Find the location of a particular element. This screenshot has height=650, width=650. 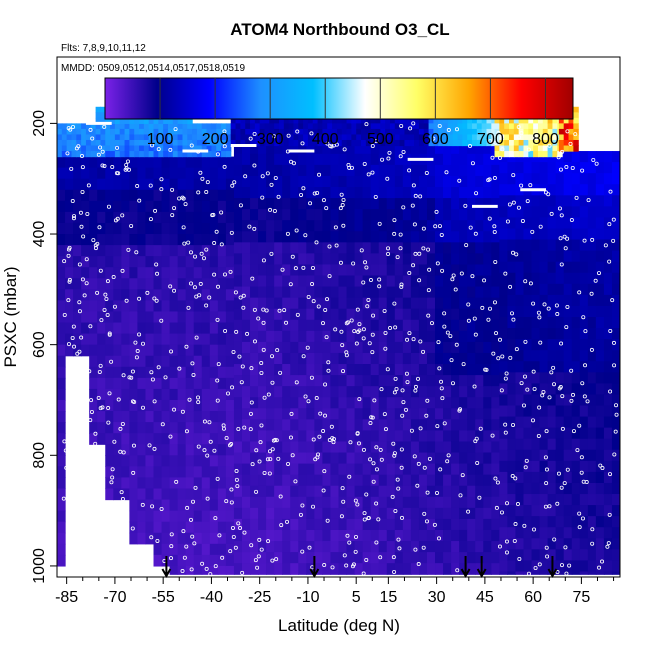

colorbar-tick-label: 100 is located at coordinates (160, 139).